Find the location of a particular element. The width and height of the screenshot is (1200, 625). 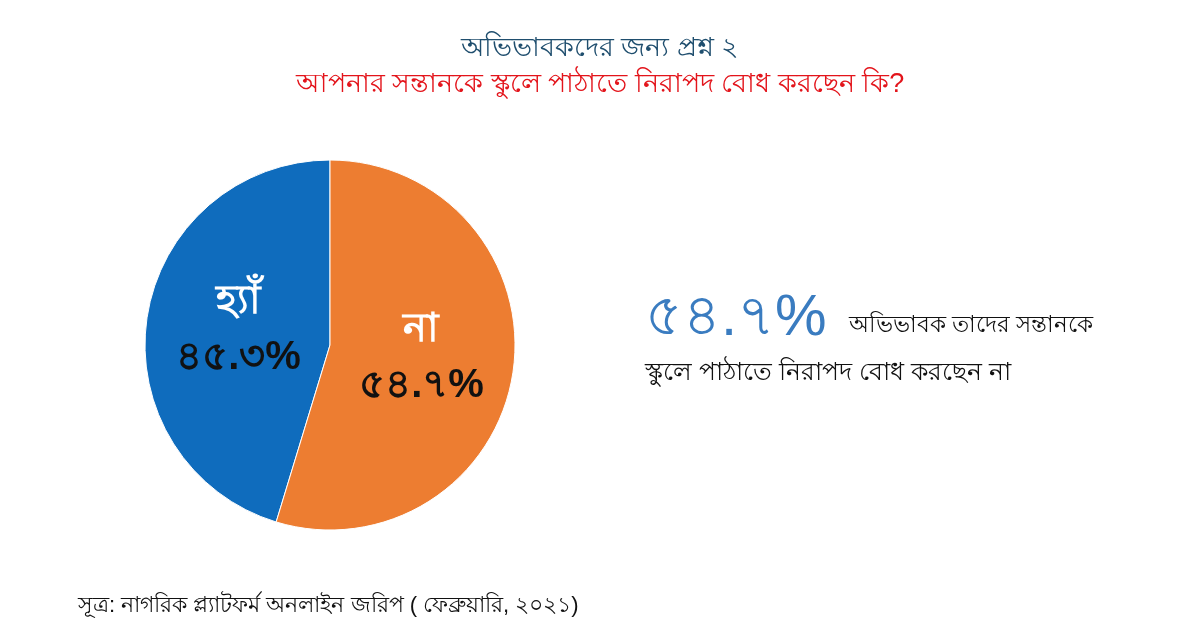

callout-number: ৫৪.৭% is located at coordinates (736, 314).